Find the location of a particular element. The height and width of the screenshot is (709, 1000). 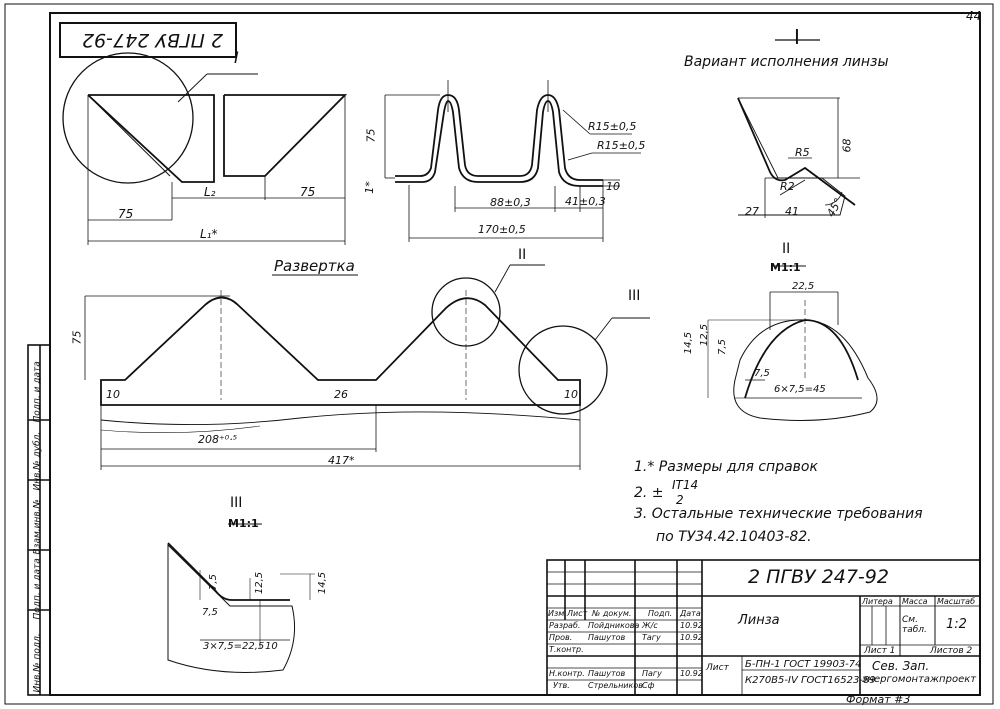

dim-dev-75: 75 is located at coordinates (77, 337).